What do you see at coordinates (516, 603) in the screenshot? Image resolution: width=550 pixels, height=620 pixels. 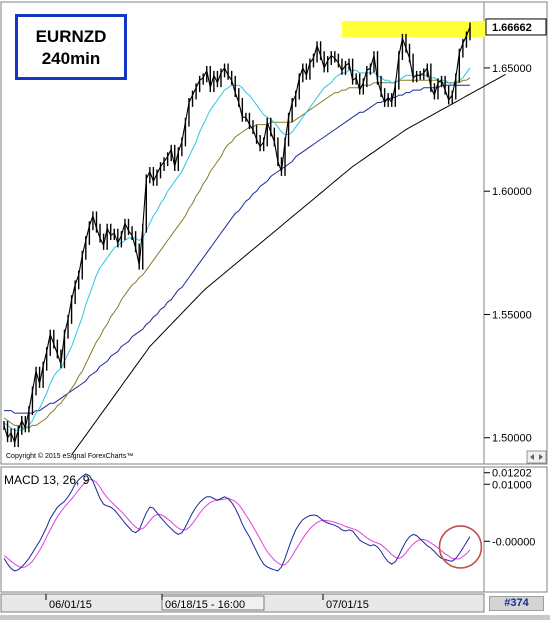 I see `chart-id-badge: #374` at bounding box center [516, 603].